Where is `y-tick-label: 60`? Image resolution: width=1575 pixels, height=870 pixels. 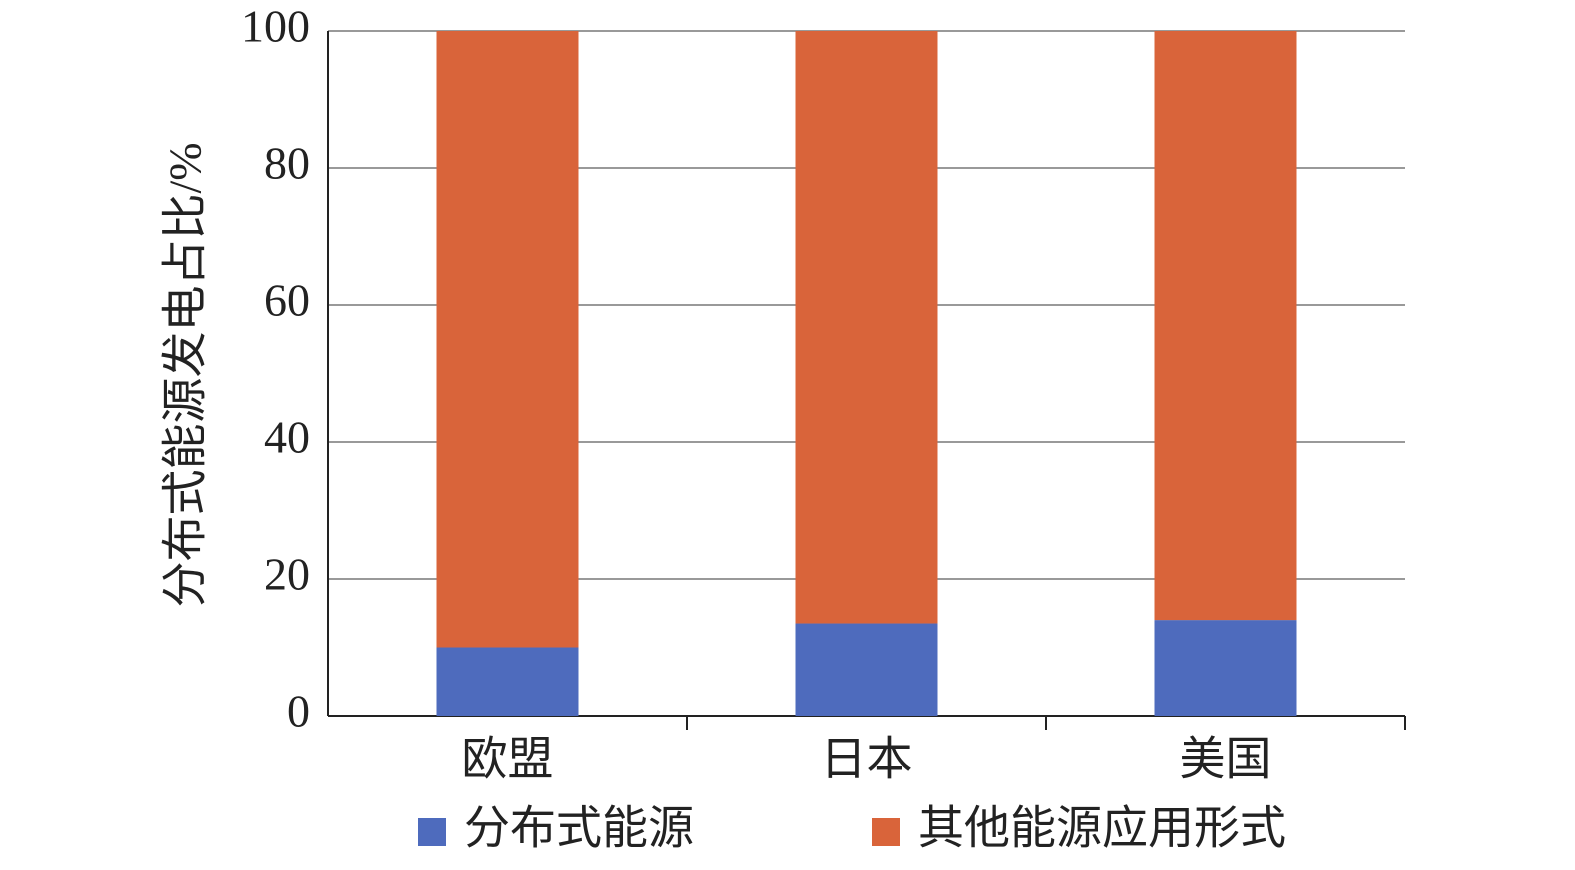 y-tick-label: 60 is located at coordinates (287, 300).